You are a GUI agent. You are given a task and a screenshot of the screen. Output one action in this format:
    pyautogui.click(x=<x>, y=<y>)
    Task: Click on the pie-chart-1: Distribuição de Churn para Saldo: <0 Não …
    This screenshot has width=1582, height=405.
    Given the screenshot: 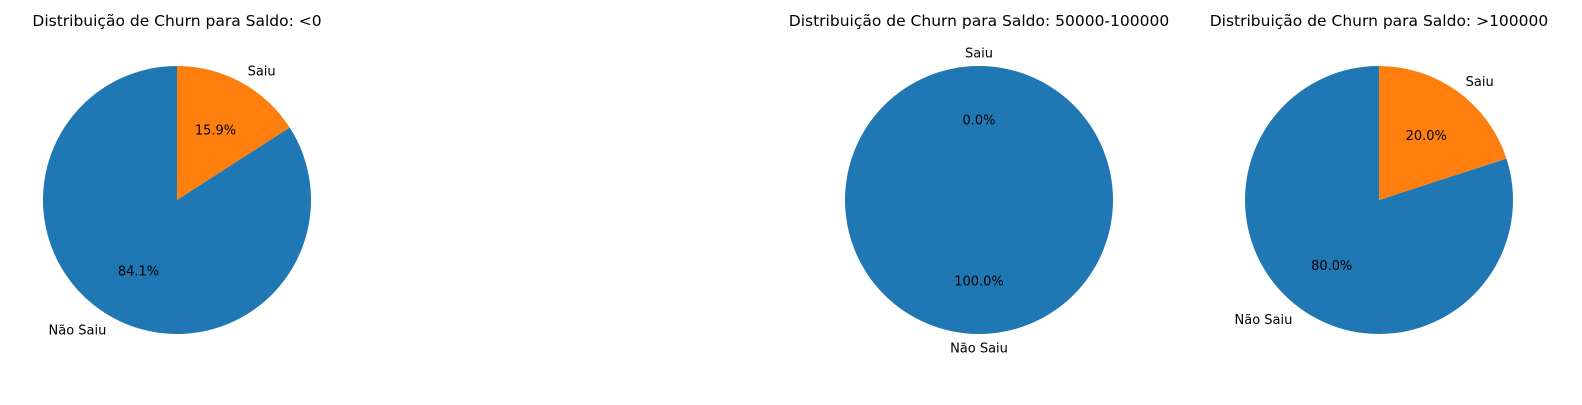 What is the action you would take?
    pyautogui.click(x=176, y=175)
    